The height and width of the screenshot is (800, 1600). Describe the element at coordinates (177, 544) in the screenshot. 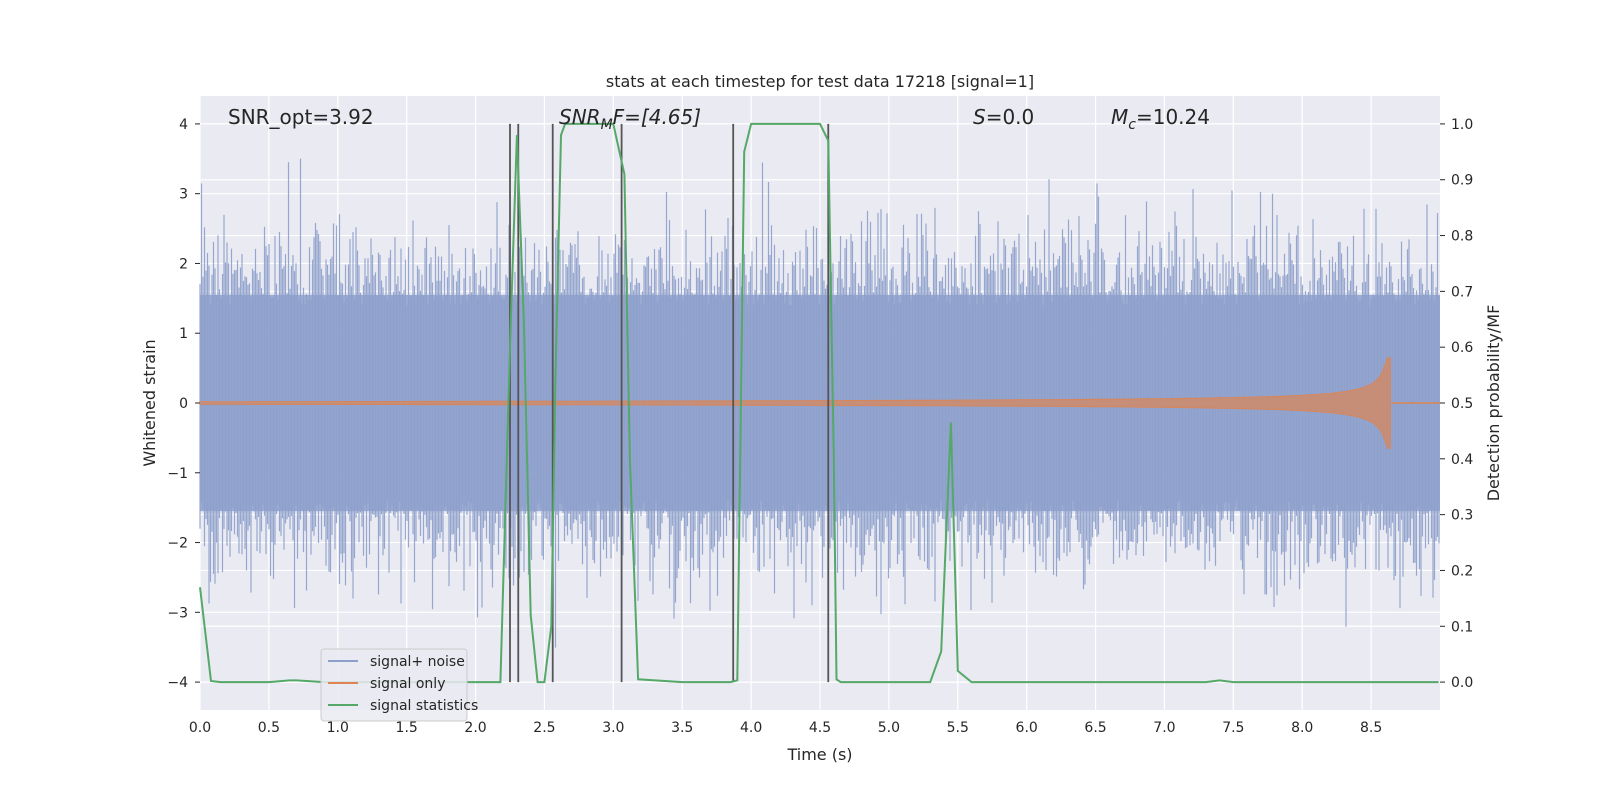

I see `y-tick-label: −2` at that location.